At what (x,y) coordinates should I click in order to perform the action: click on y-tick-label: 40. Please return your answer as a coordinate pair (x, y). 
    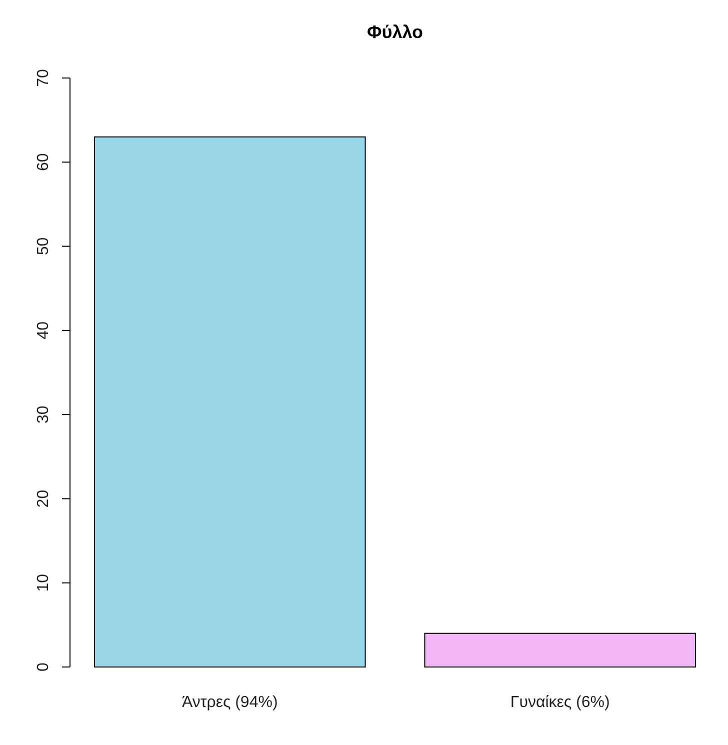
    Looking at the image, I should click on (43, 330).